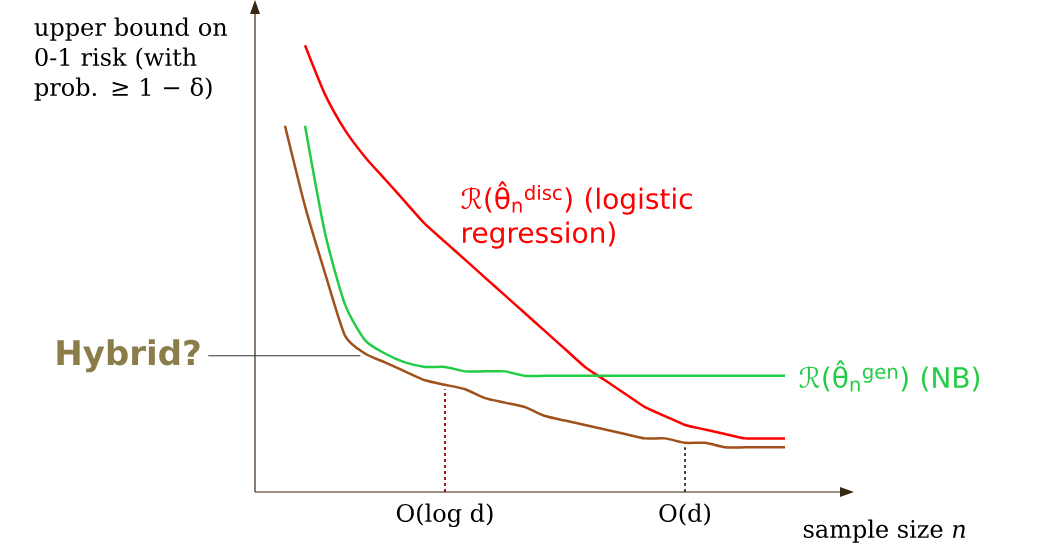 The width and height of the screenshot is (1062, 547). I want to click on series-label: ℛ(θ̂$_{n}$$^{gen}$) (NB), so click(889, 376).